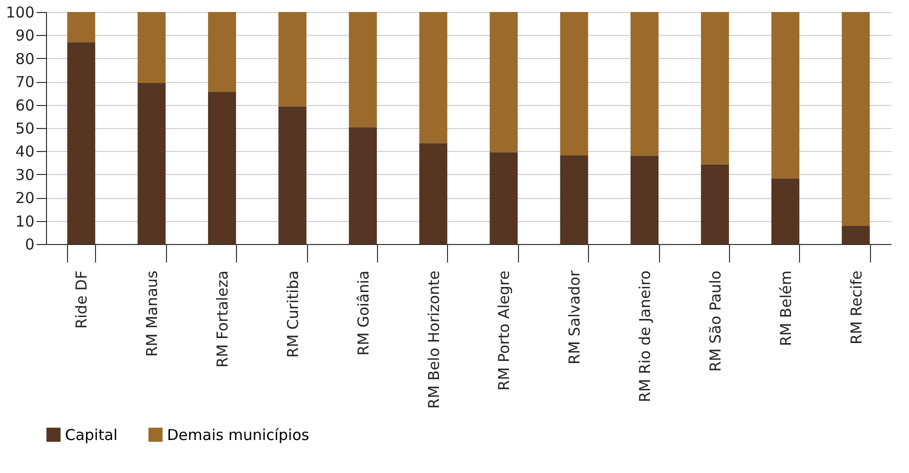 This screenshot has height=473, width=909. What do you see at coordinates (223, 319) in the screenshot?
I see `x-tick-label: RM Fortaleza` at bounding box center [223, 319].